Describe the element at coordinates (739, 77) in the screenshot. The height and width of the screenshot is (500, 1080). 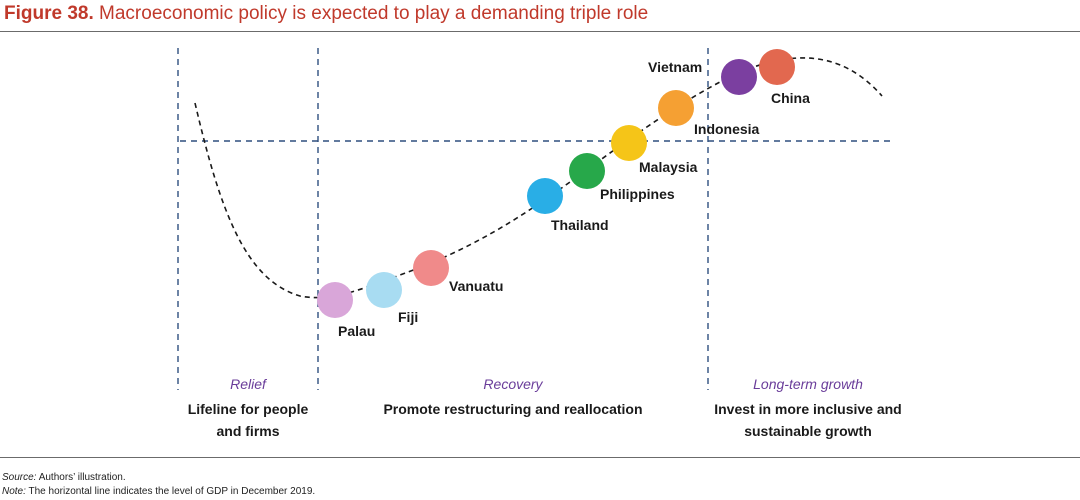
I see `country-marker-vietnam` at that location.